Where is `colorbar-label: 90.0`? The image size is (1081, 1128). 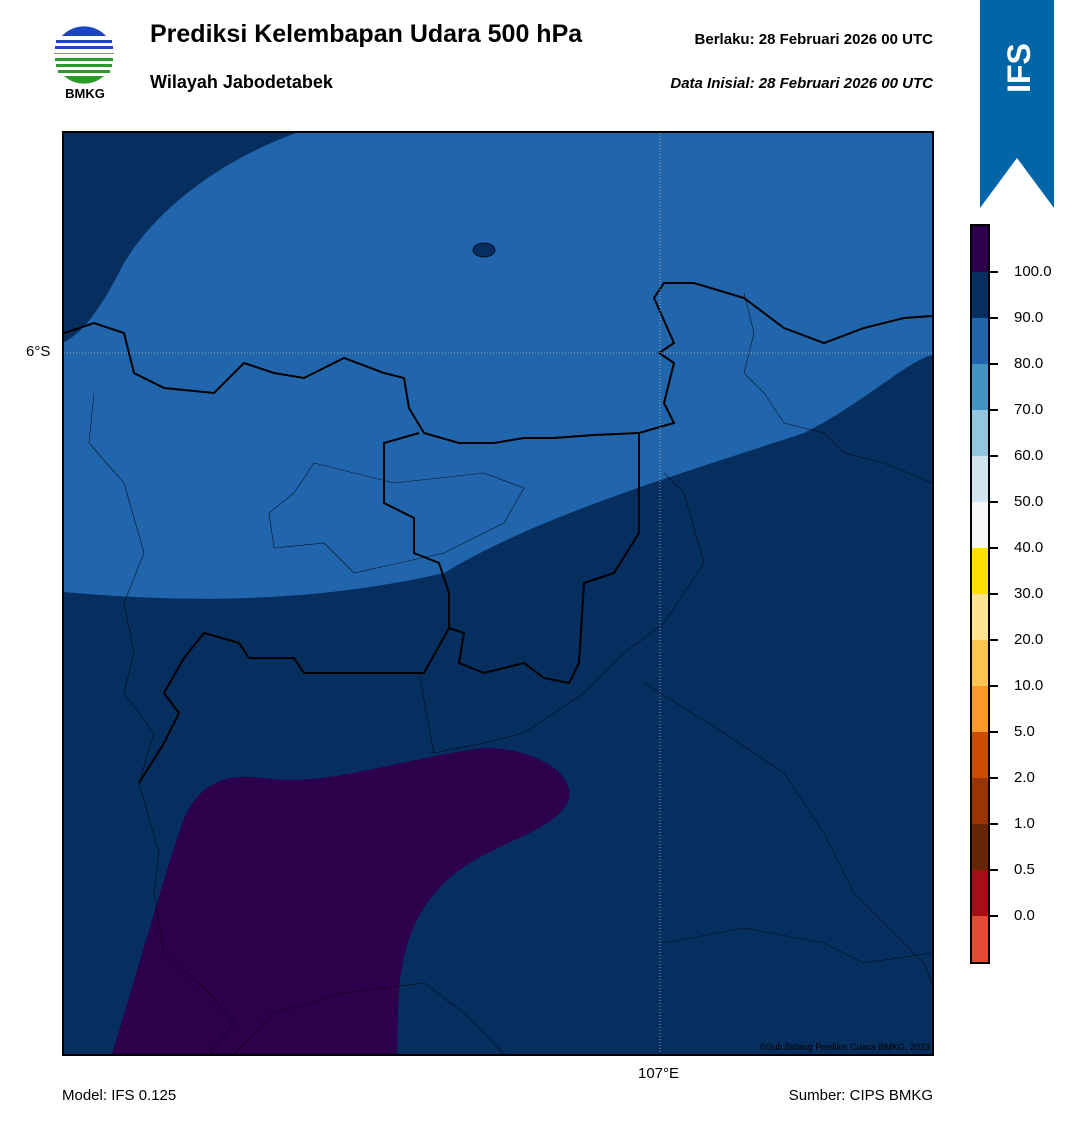 colorbar-label: 90.0 is located at coordinates (1029, 317).